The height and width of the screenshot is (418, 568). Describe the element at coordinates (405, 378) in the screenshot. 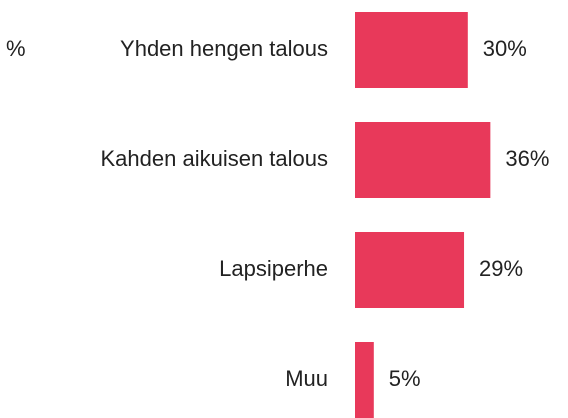

I see `value-label: 5%` at that location.